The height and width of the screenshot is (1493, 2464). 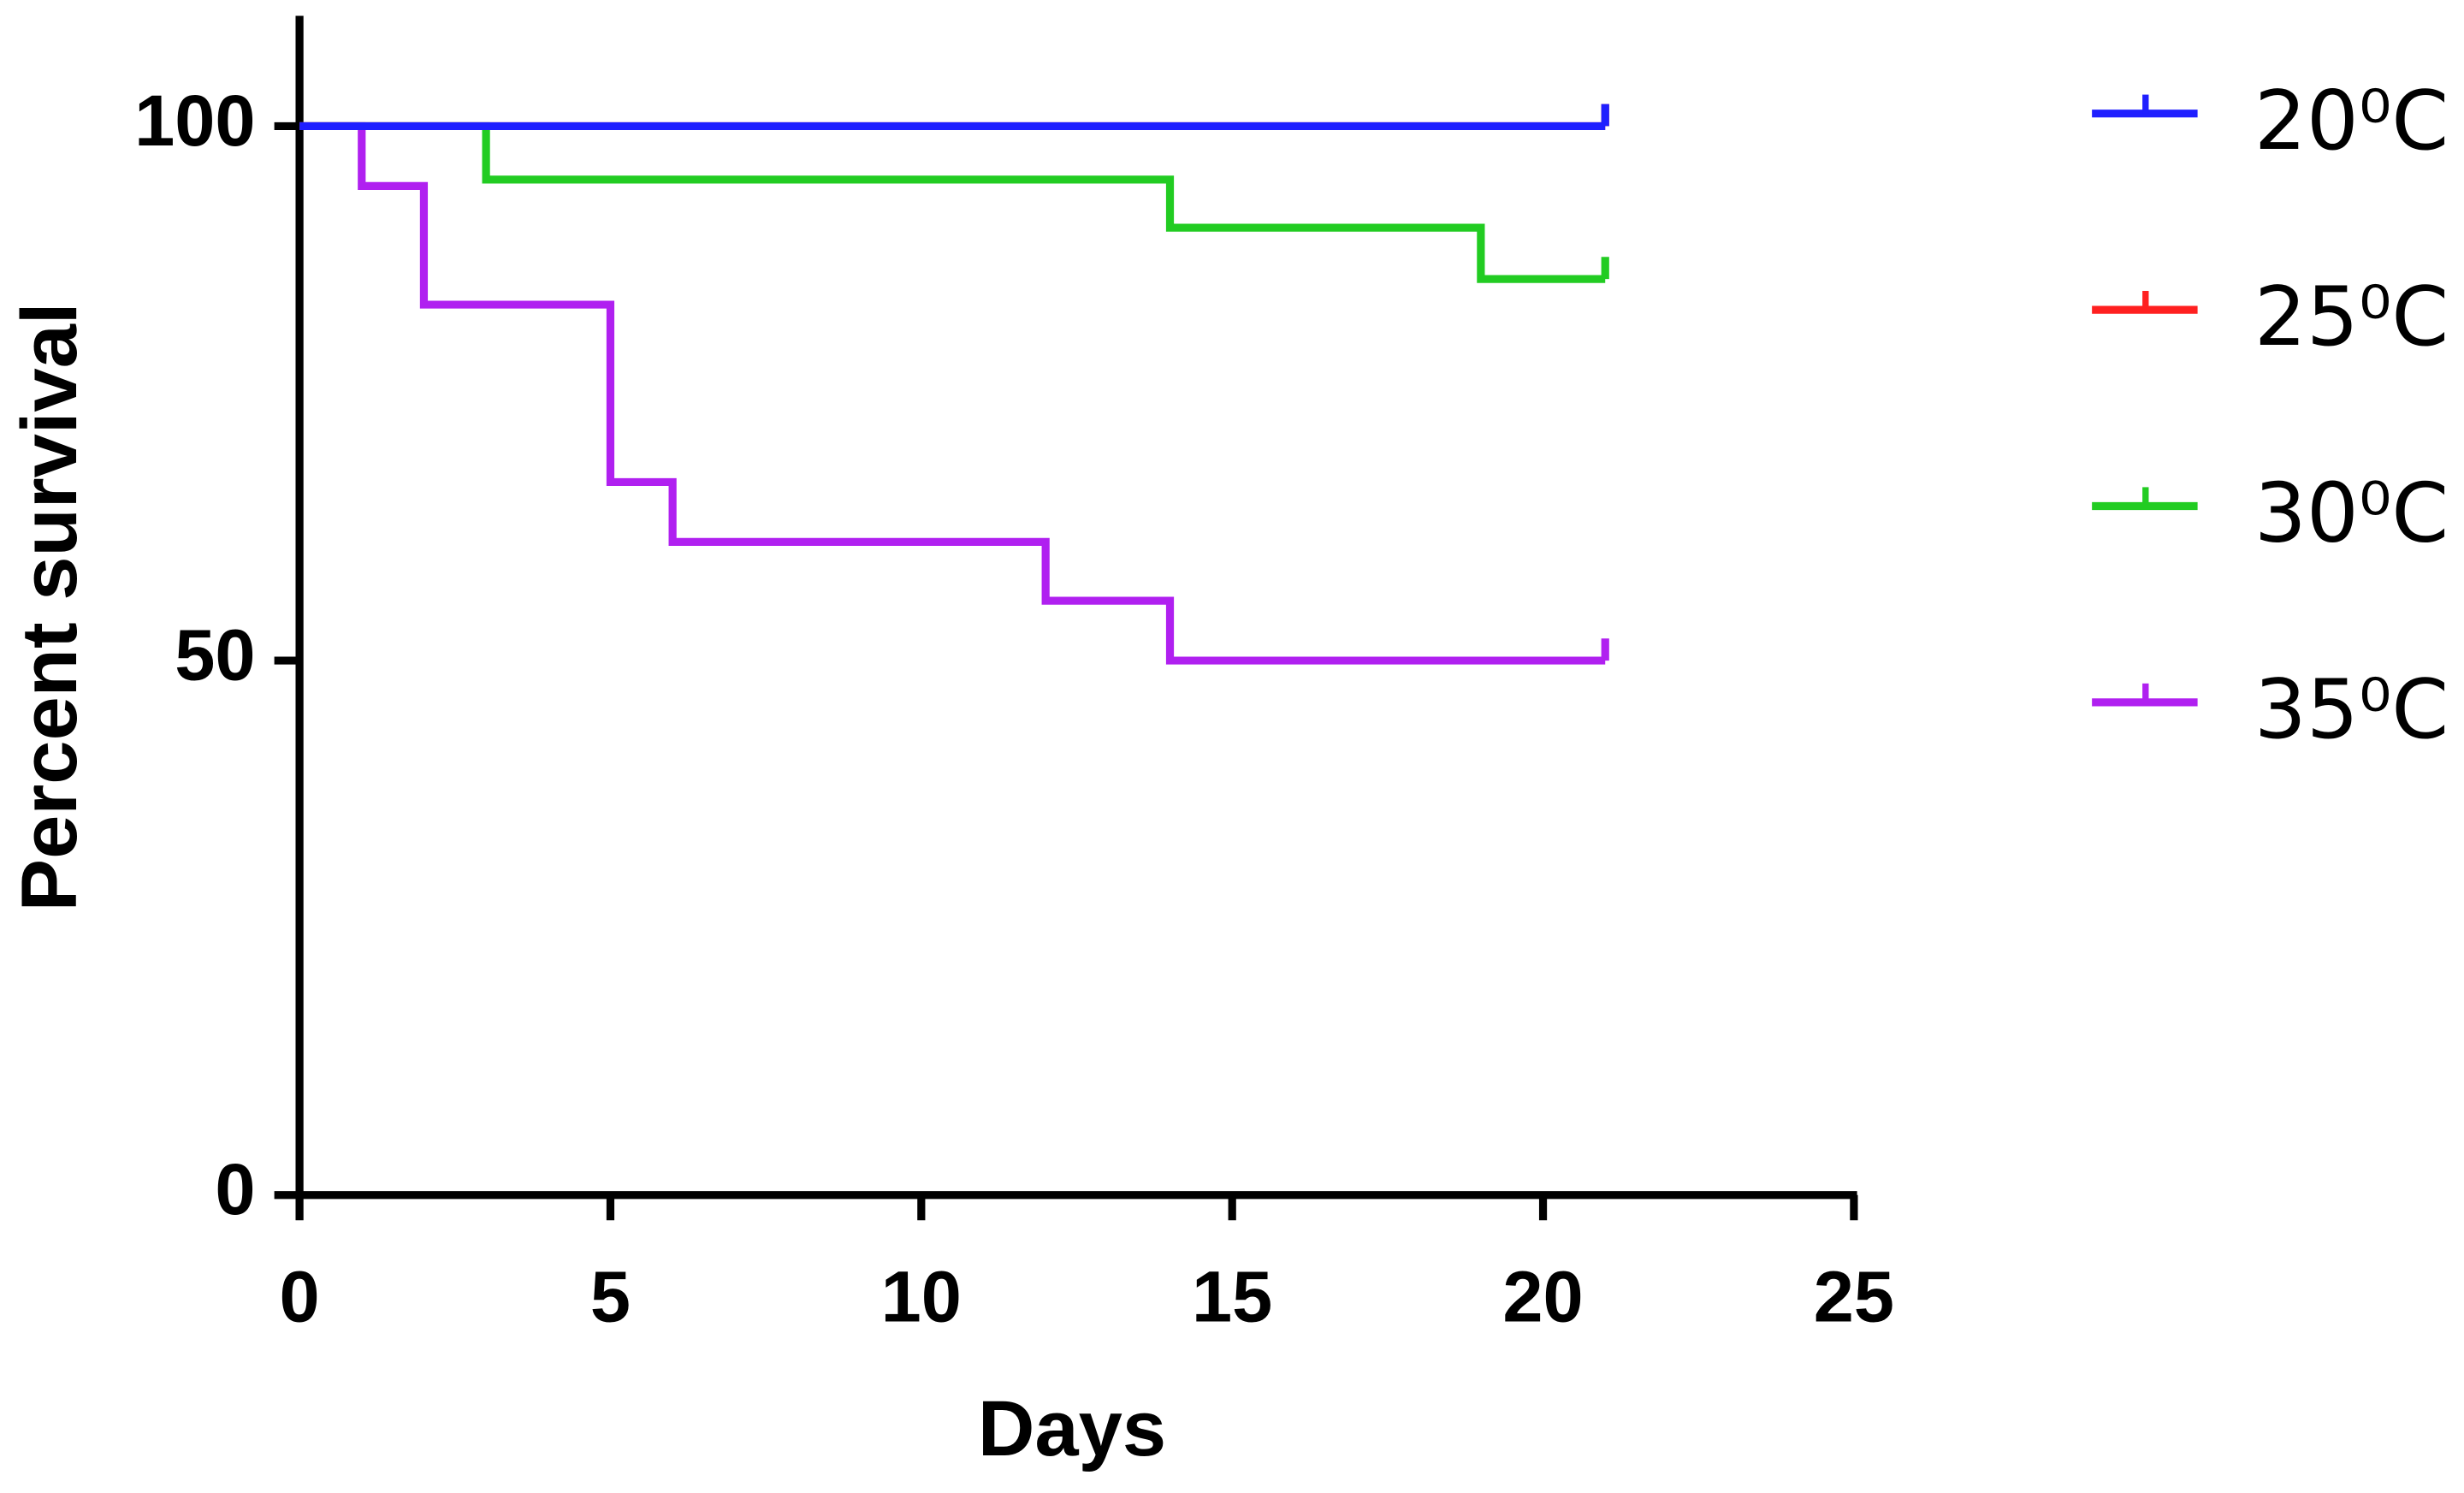 I want to click on legend-label: 20⁰C, so click(x=2351, y=121).